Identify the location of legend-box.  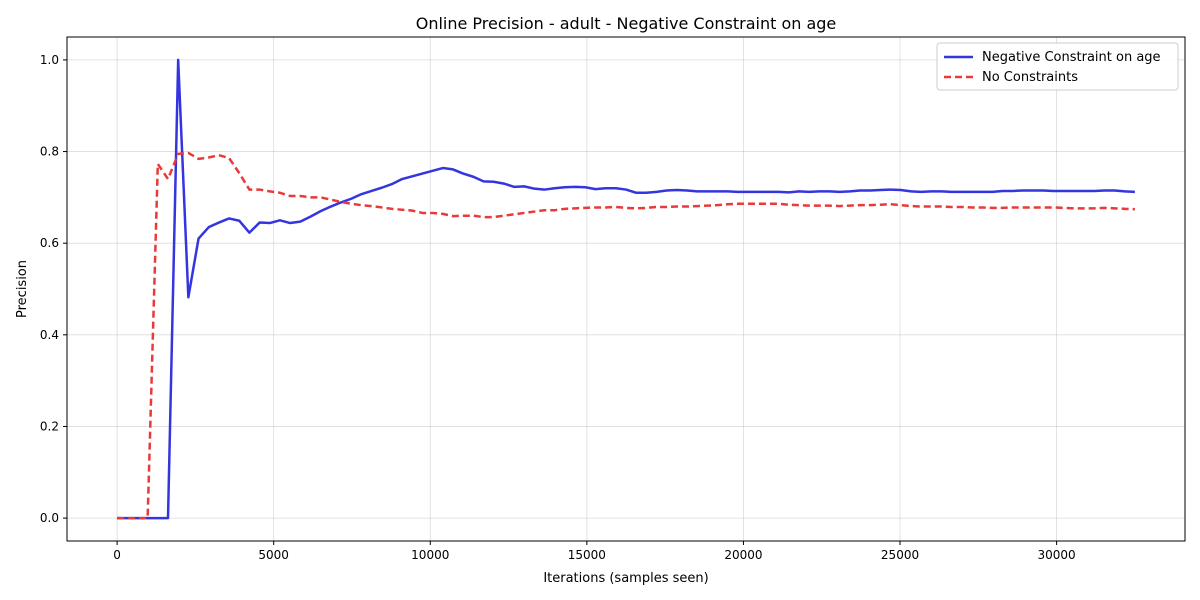
(1057, 66).